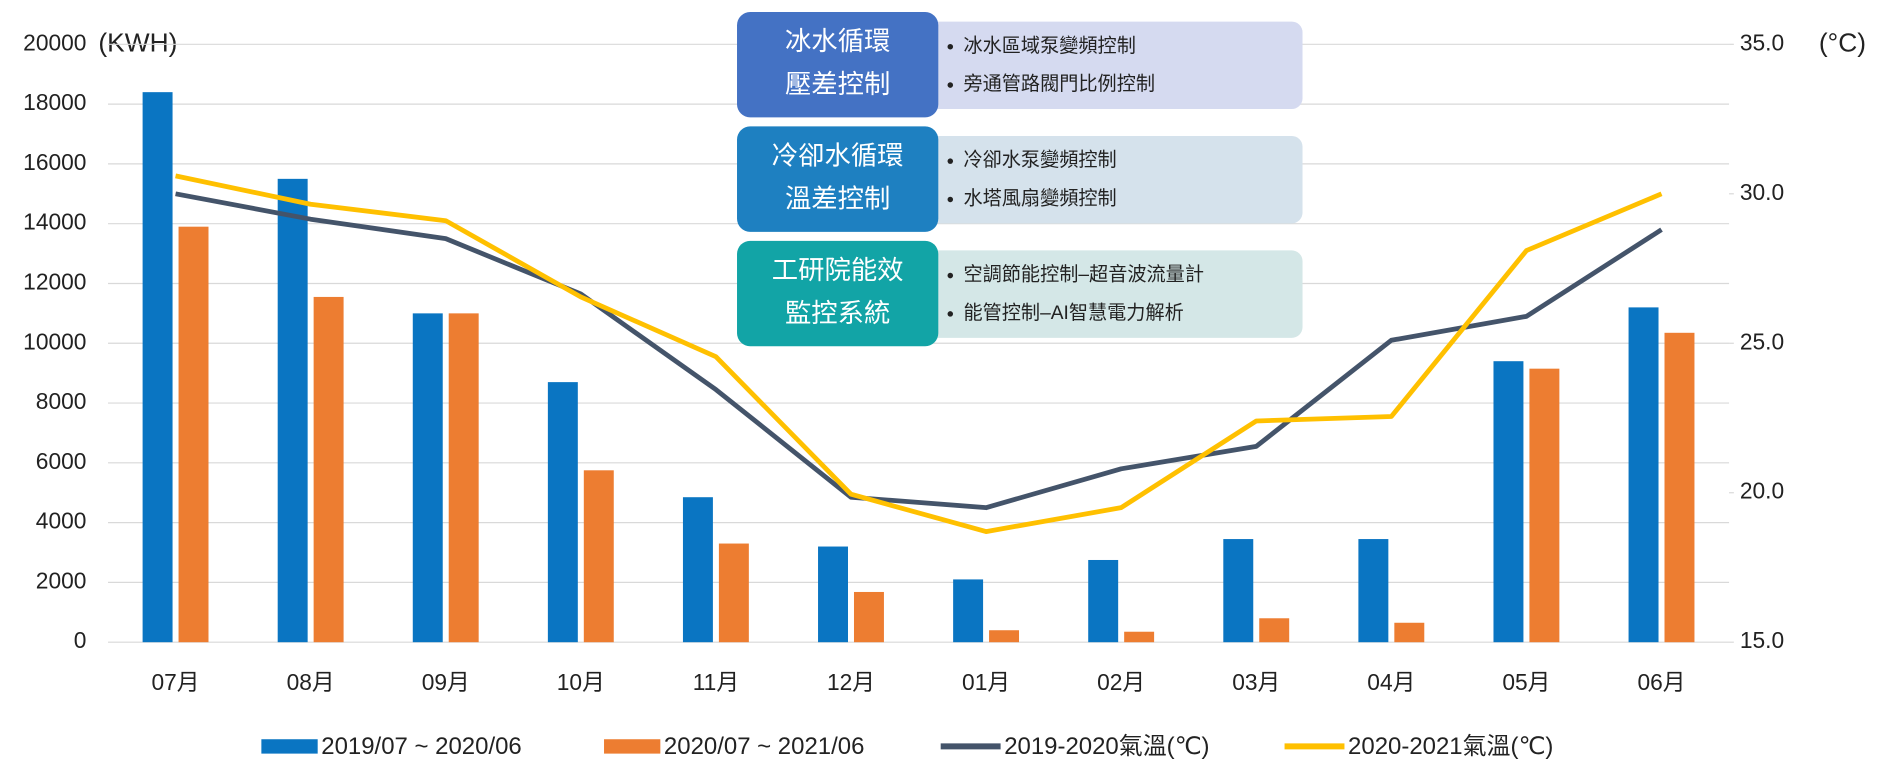  What do you see at coordinates (176, 682) in the screenshot?
I see `x-tick-label: 07月` at bounding box center [176, 682].